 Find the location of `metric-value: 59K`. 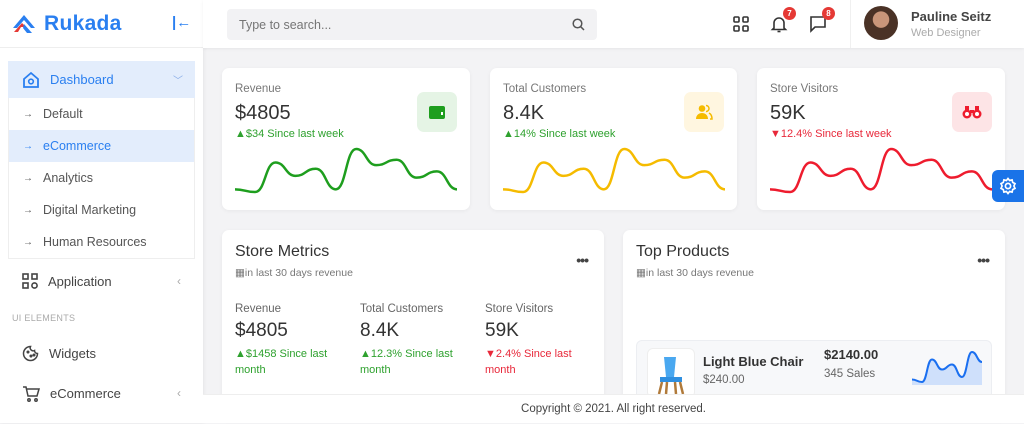

metric-value: 59K is located at coordinates (502, 330).